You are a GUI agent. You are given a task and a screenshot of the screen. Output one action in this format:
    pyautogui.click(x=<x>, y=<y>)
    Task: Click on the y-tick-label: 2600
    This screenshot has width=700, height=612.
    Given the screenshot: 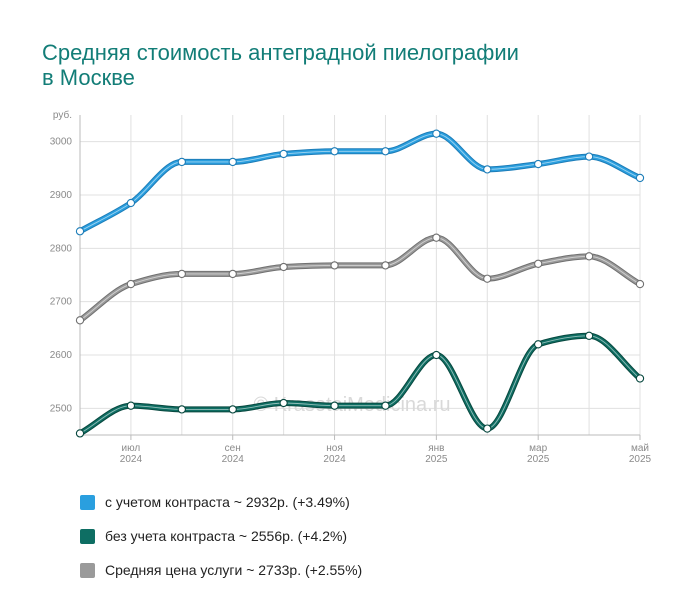 What is the action you would take?
    pyautogui.click(x=61, y=355)
    